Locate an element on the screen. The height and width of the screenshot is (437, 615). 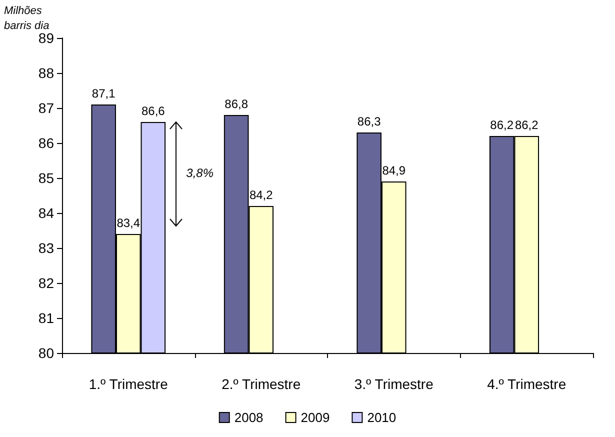
data-label: 84,9 is located at coordinates (394, 171).